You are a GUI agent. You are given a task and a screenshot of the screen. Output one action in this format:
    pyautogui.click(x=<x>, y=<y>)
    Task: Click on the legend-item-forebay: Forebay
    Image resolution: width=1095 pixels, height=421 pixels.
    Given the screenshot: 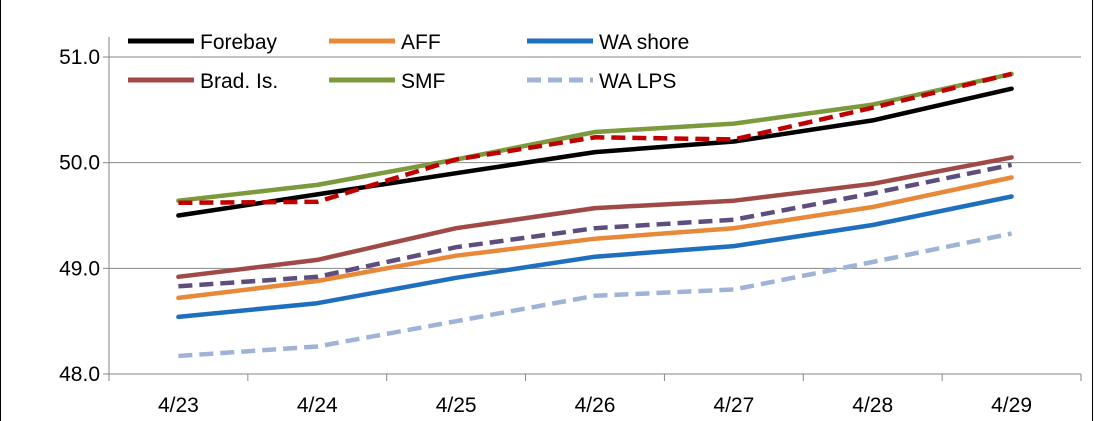 What is the action you would take?
    pyautogui.click(x=203, y=42)
    